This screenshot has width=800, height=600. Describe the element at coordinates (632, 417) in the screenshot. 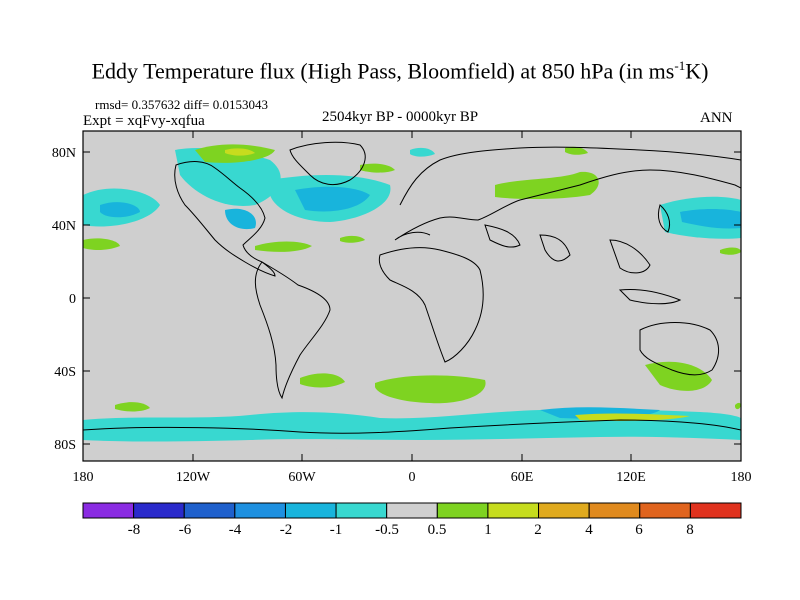

I see `anomaly-southern-ocean-yellow` at that location.